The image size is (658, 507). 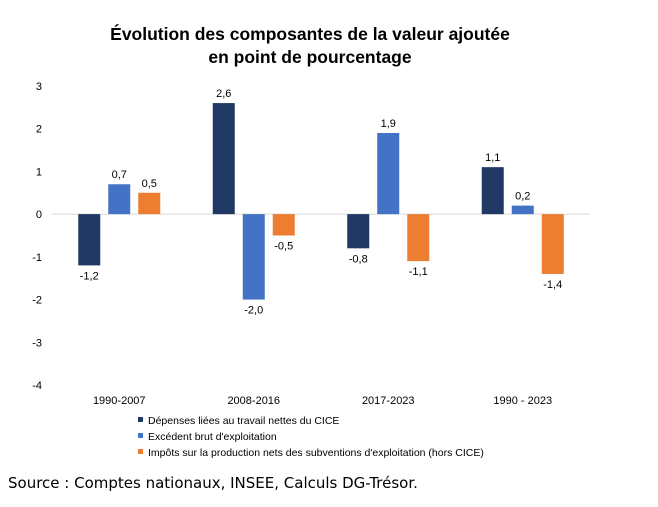 I want to click on data-label: -1,1, so click(x=418, y=272).